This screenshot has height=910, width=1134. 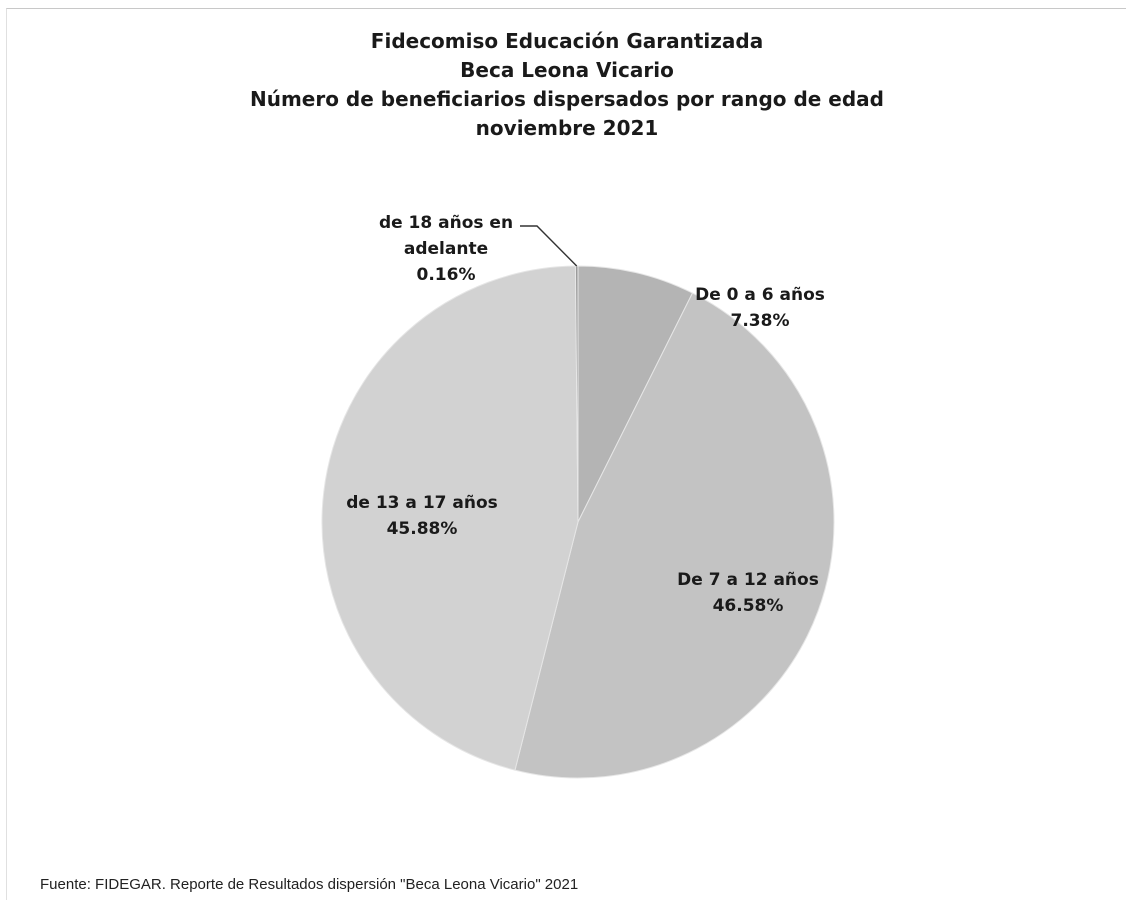 What do you see at coordinates (748, 593) in the screenshot?
I see `slice-label-2: De 7 a 12 años 46.58%` at bounding box center [748, 593].